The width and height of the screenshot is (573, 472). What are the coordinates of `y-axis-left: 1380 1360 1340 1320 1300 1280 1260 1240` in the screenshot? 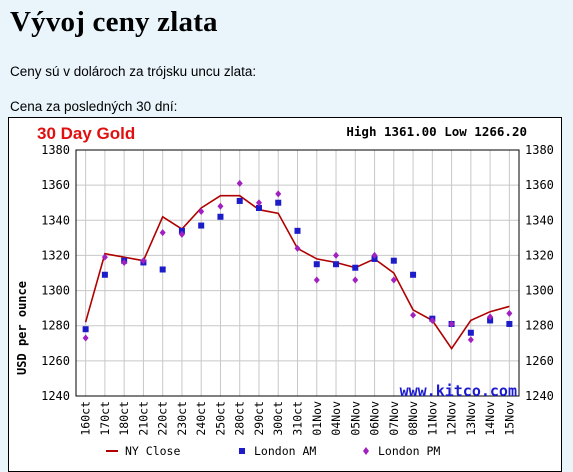 It's located at (55, 273).